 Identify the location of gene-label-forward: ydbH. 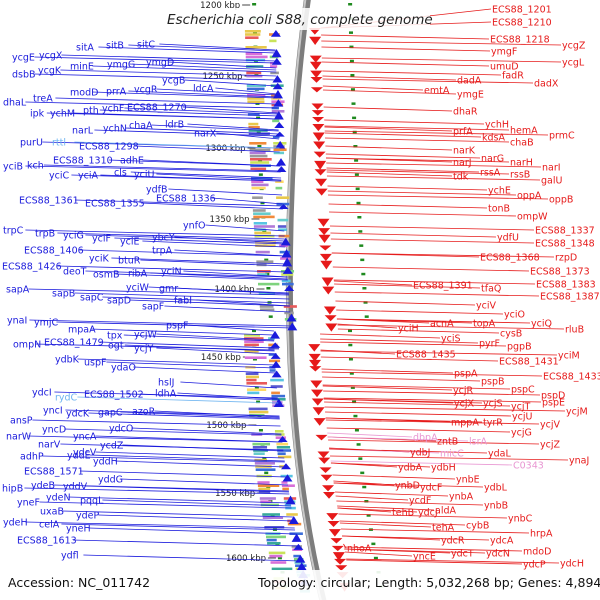
(443, 468).